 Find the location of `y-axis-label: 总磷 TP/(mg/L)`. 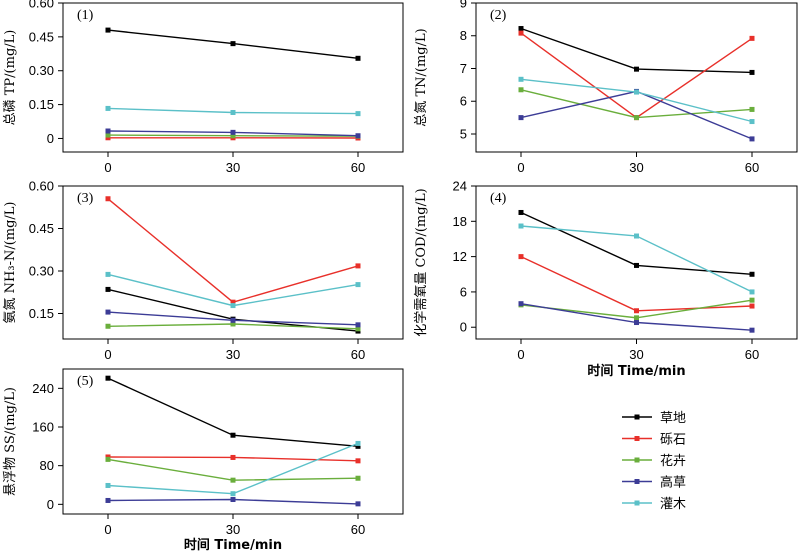

y-axis-label: 总磷 TP/(mg/L) is located at coordinates (10, 78).